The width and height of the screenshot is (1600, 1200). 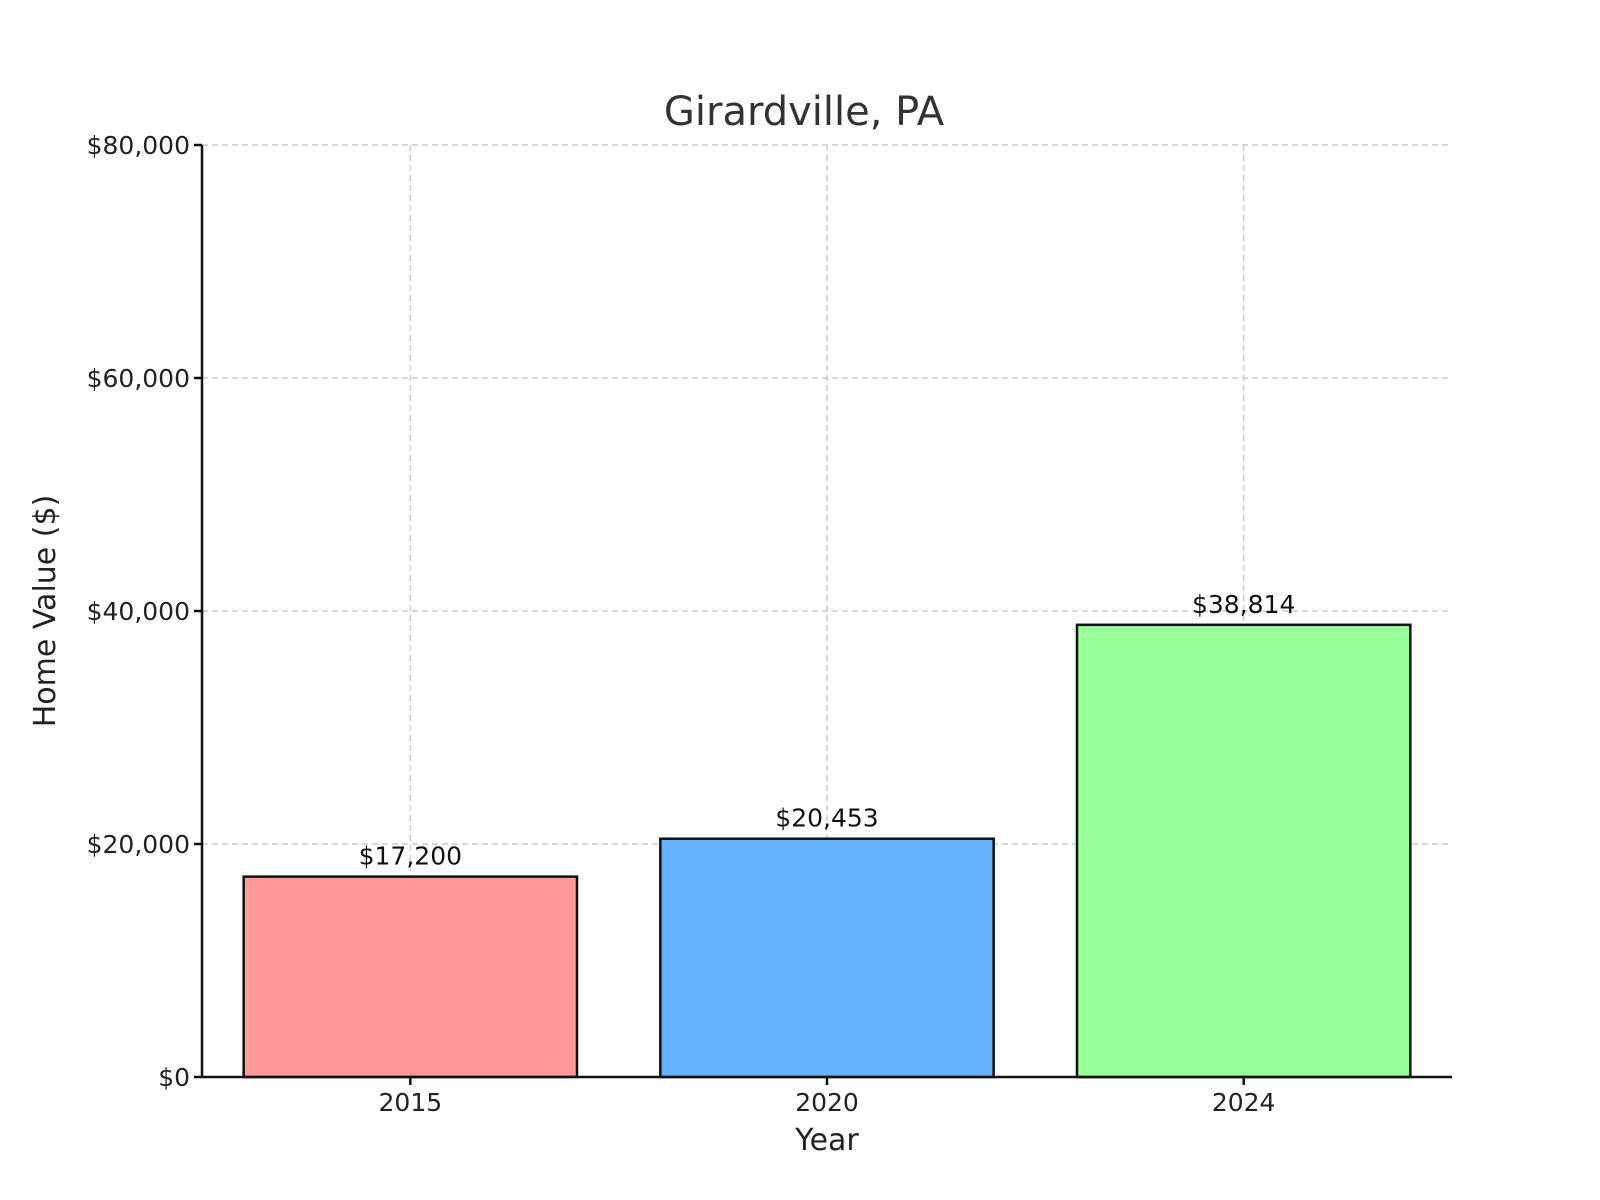 What do you see at coordinates (804, 112) in the screenshot?
I see `chart-title: Girardville, PA` at bounding box center [804, 112].